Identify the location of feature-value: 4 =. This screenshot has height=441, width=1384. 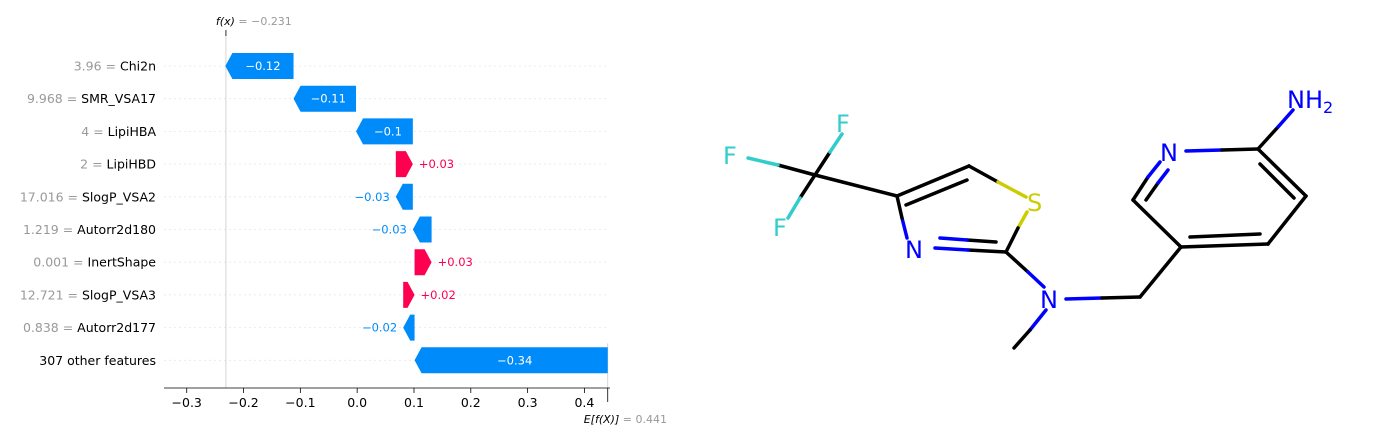
(94, 131).